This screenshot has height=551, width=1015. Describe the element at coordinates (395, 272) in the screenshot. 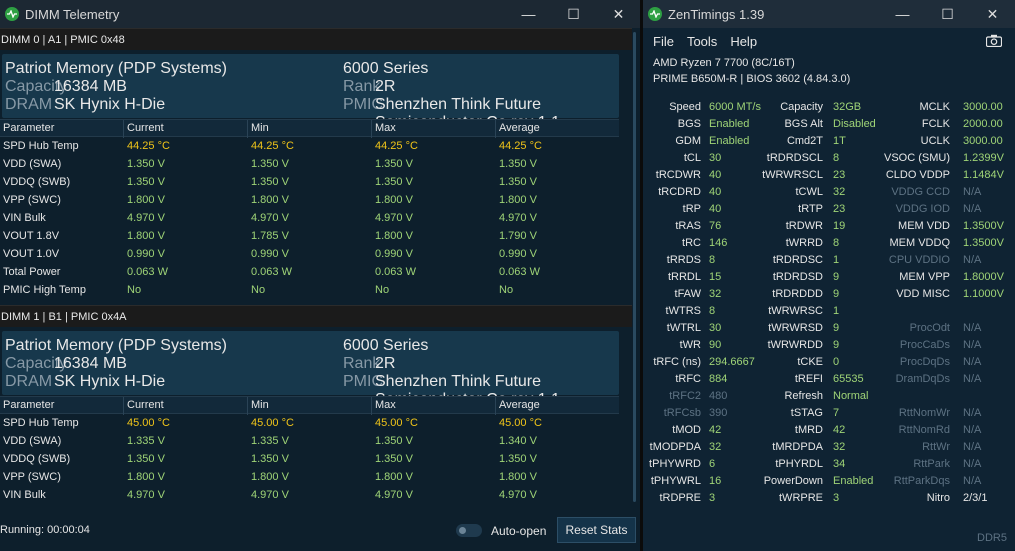

I see `param-value: 0.063 W` at that location.